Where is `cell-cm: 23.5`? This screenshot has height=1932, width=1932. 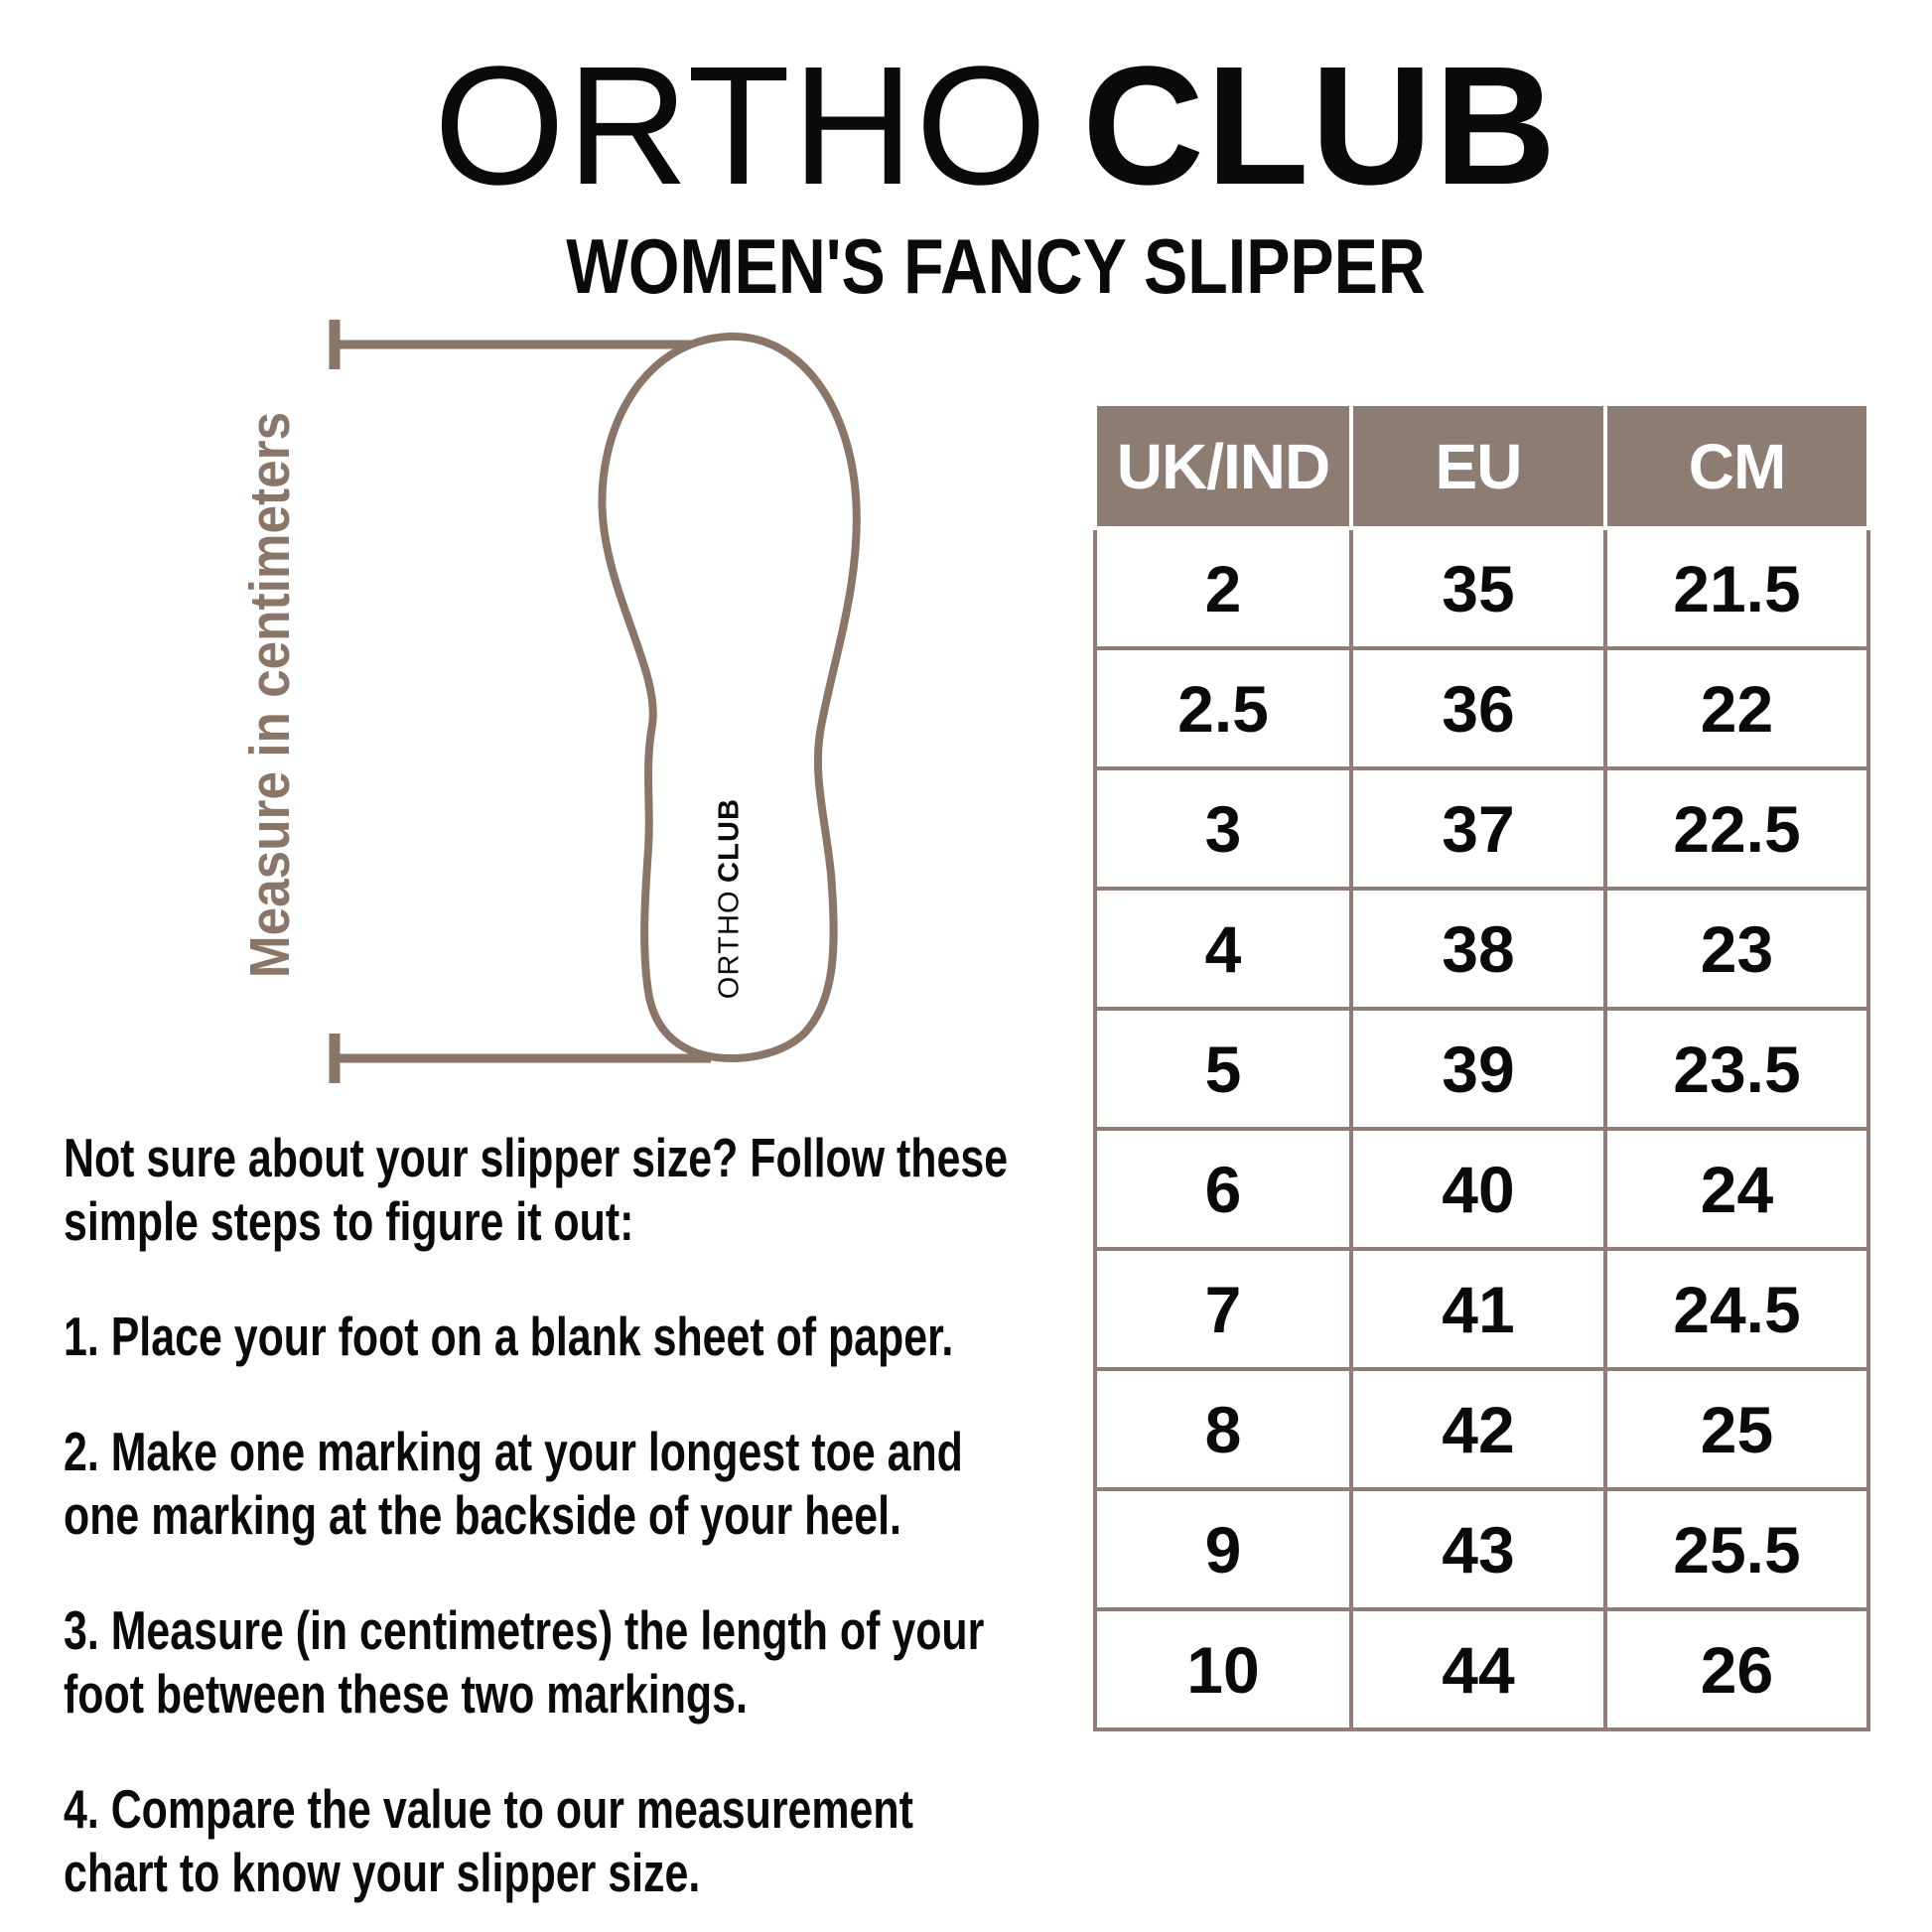 cell-cm: 23.5 is located at coordinates (1737, 1069).